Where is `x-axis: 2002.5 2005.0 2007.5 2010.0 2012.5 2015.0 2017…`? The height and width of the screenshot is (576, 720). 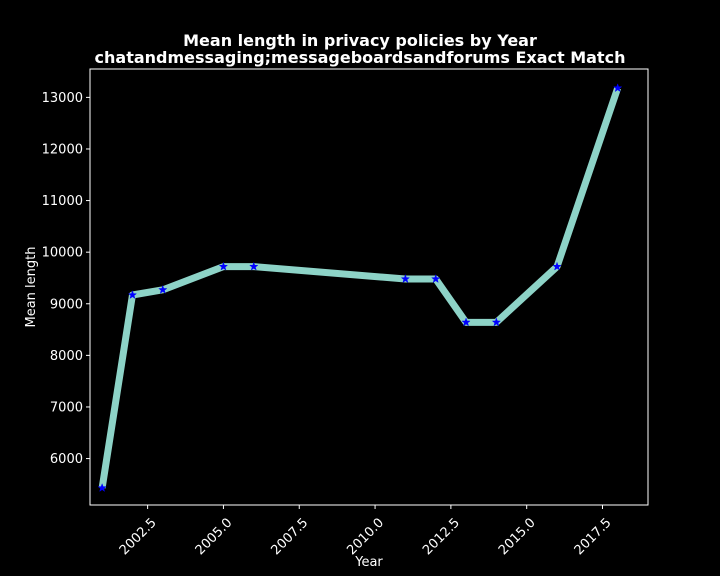 x-axis: 2002.5 2005.0 2007.5 2010.0 2012.5 2015.0 2017… is located at coordinates (366, 531).